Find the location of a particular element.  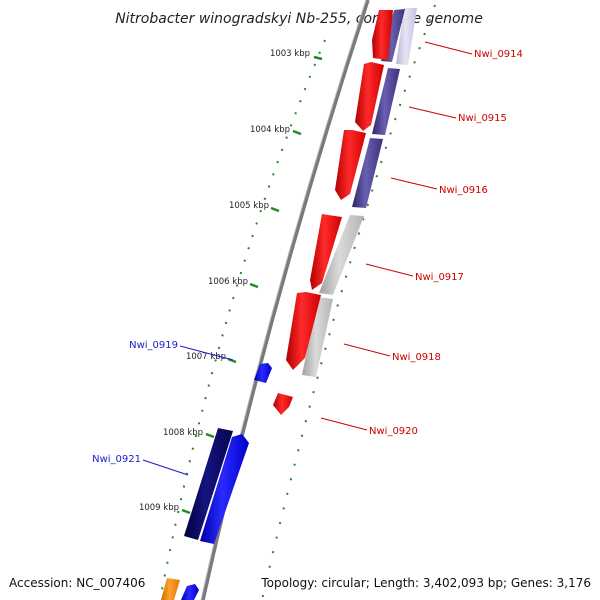

gene-label-nwi-0921: Nwi_0921 is located at coordinates (116, 459).